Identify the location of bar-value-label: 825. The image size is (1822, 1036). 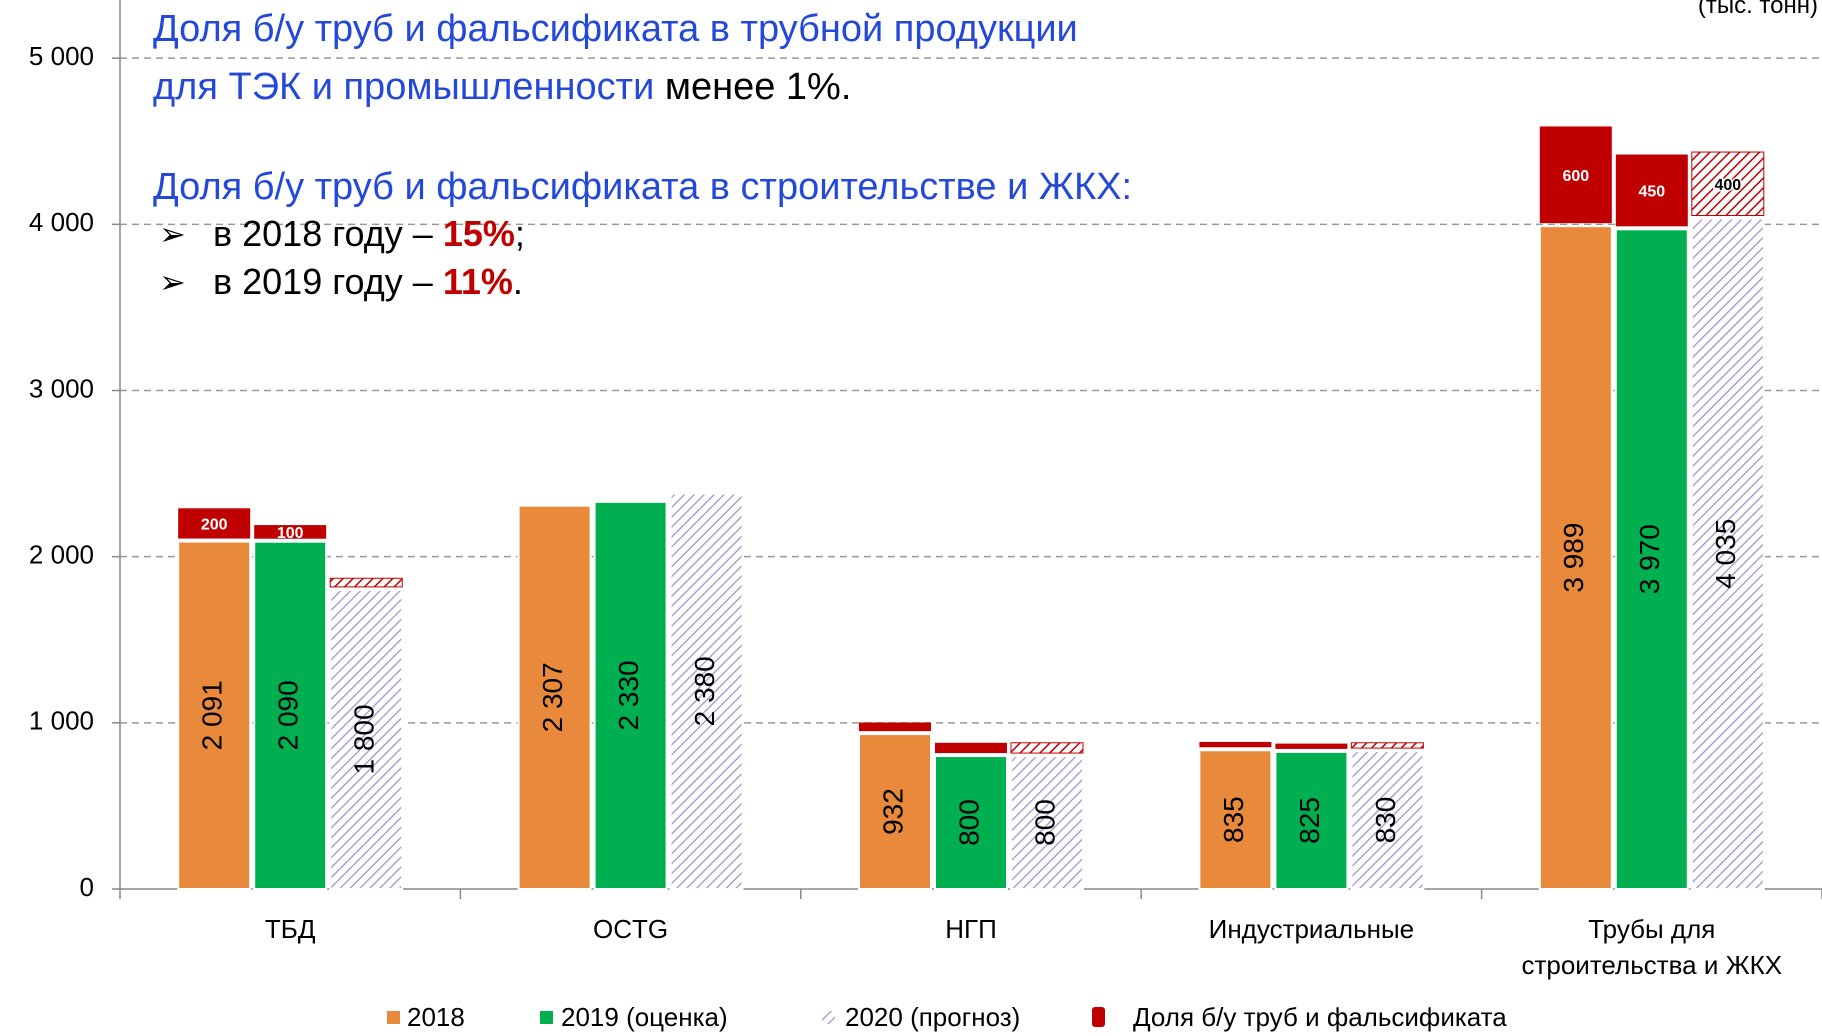
(1309, 820).